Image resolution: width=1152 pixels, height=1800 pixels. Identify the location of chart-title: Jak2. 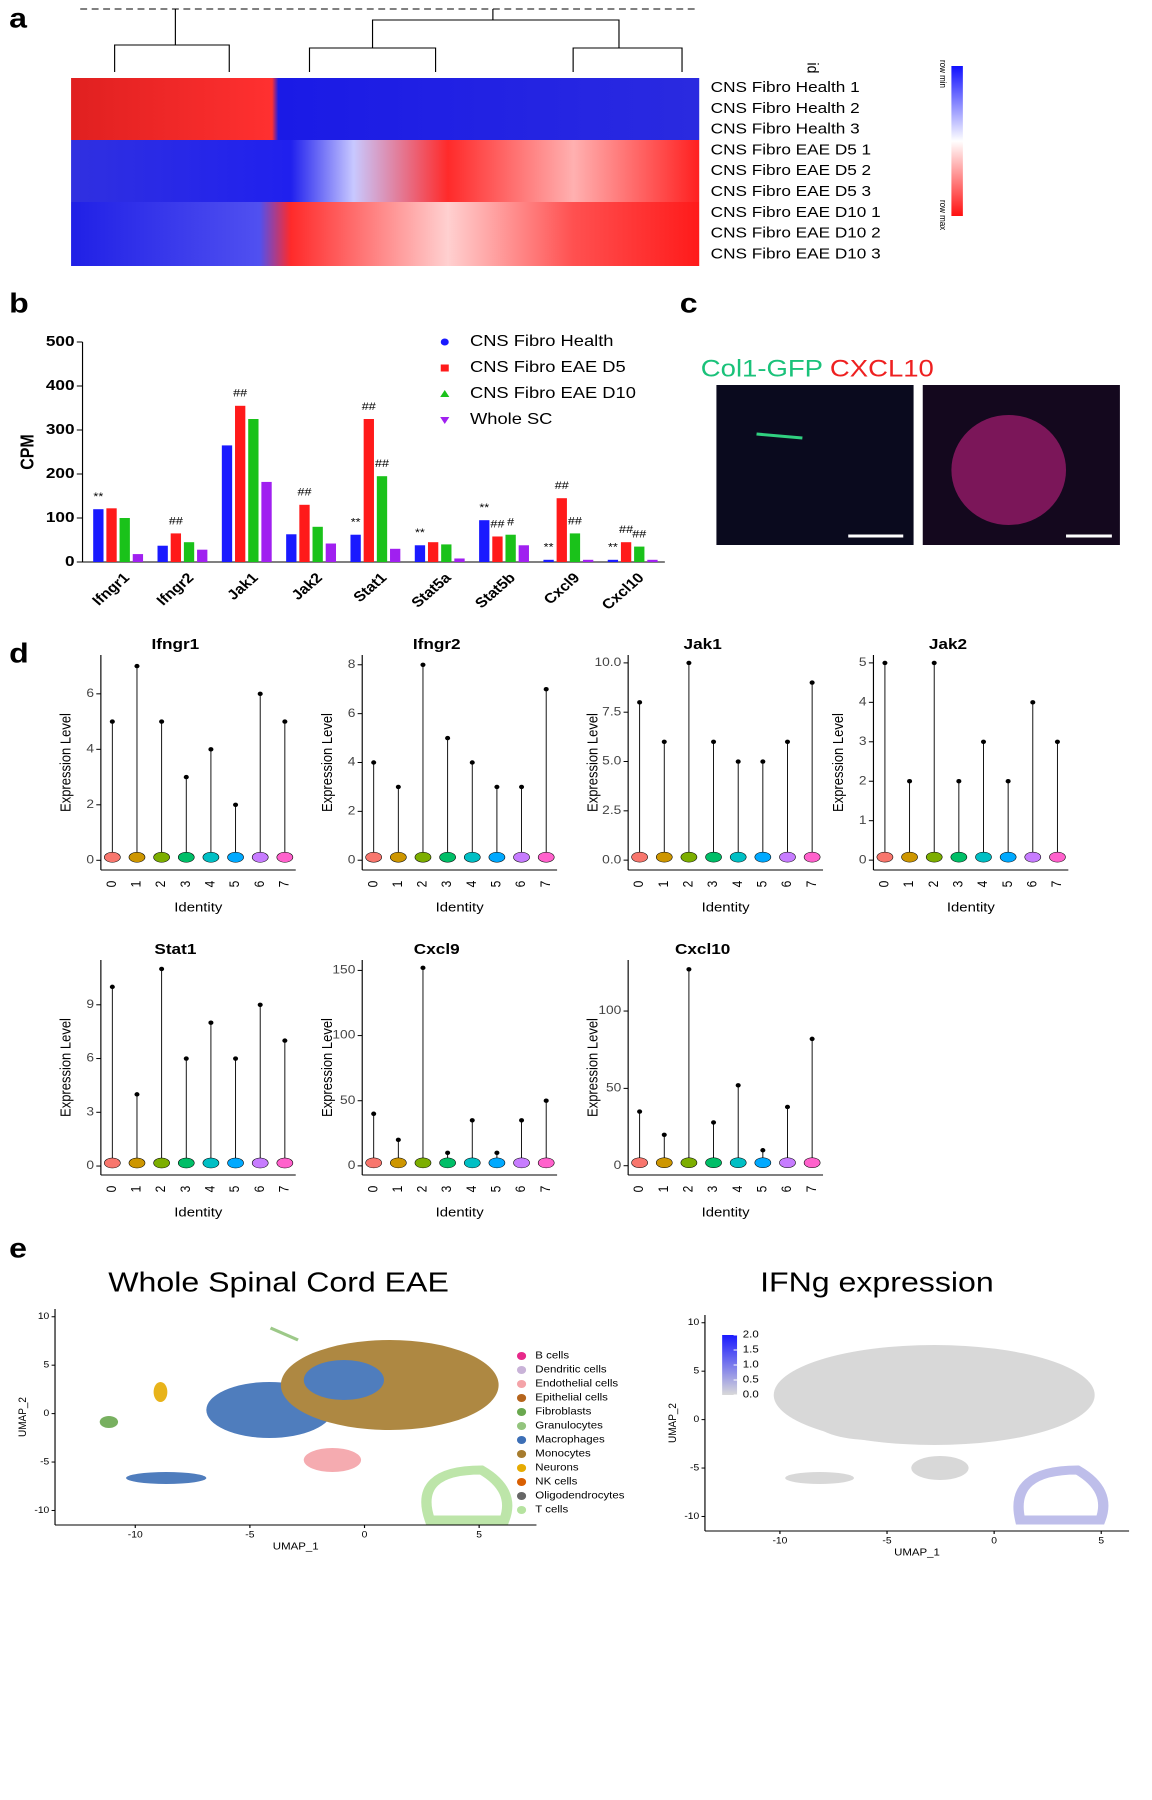
(948, 644).